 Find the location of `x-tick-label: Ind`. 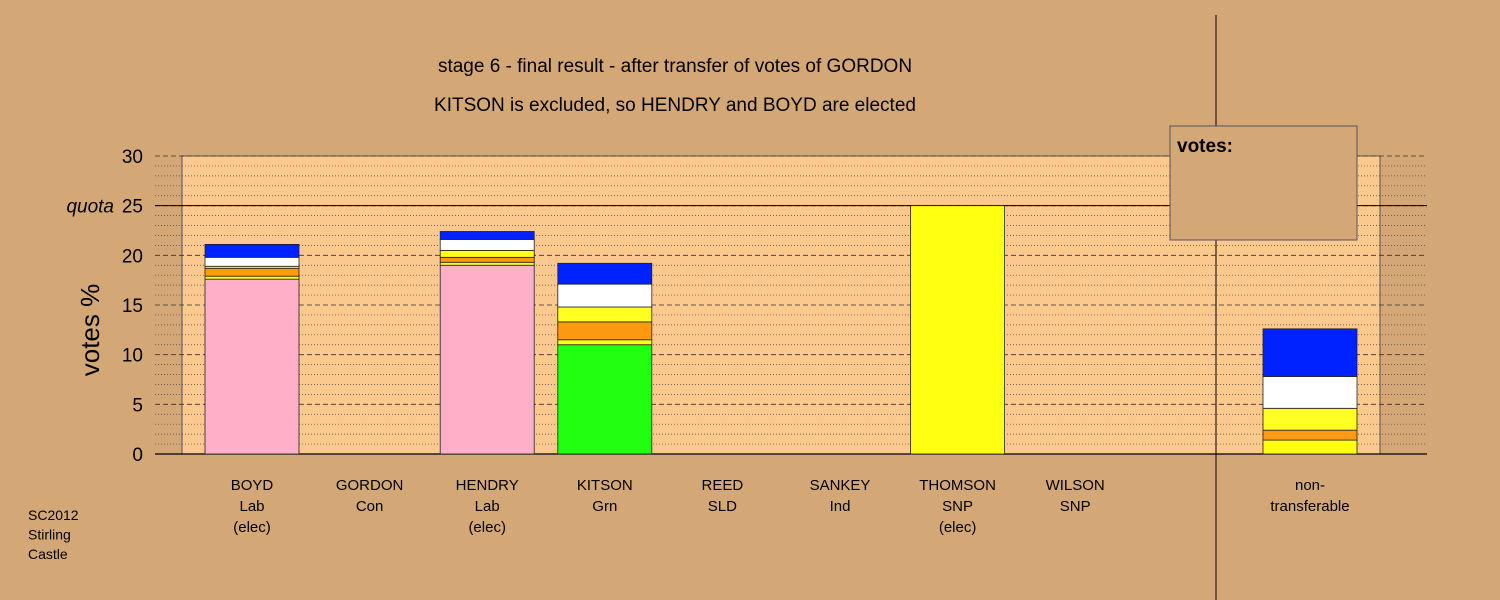

x-tick-label: Ind is located at coordinates (840, 506).